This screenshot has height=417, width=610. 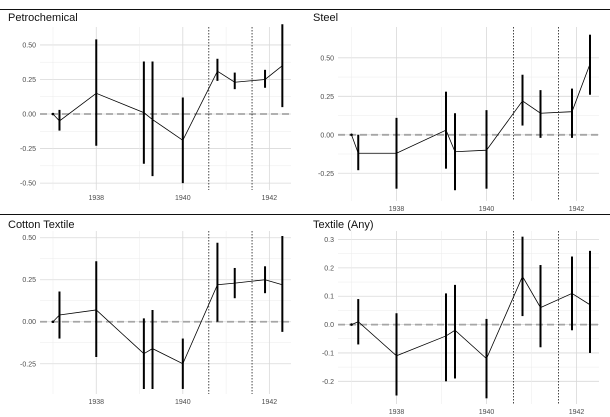 I want to click on panel-title-petrochemical: Petrochemical, so click(x=43, y=18).